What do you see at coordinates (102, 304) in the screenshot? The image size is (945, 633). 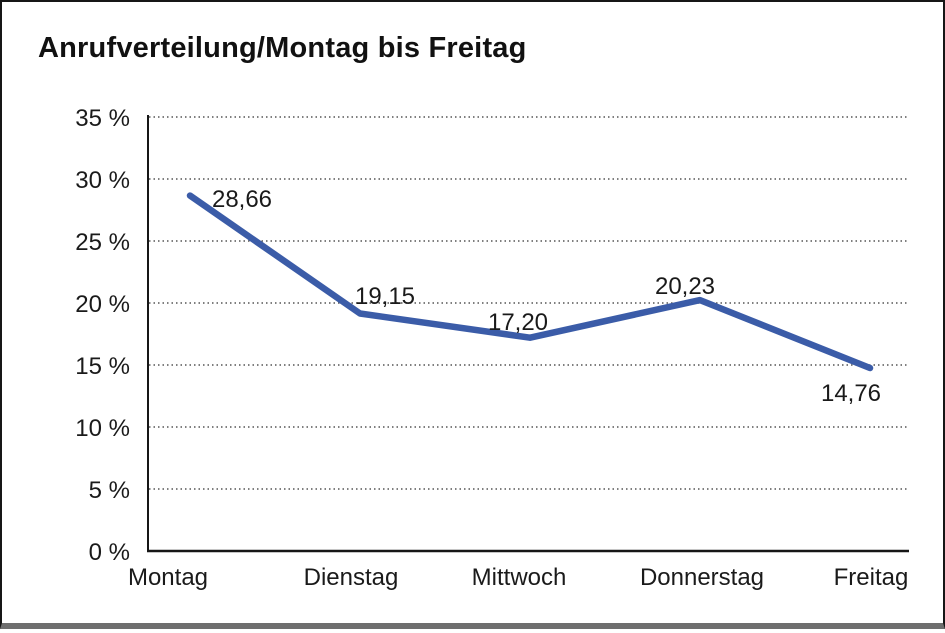 I see `y-tick-label: 20 %` at bounding box center [102, 304].